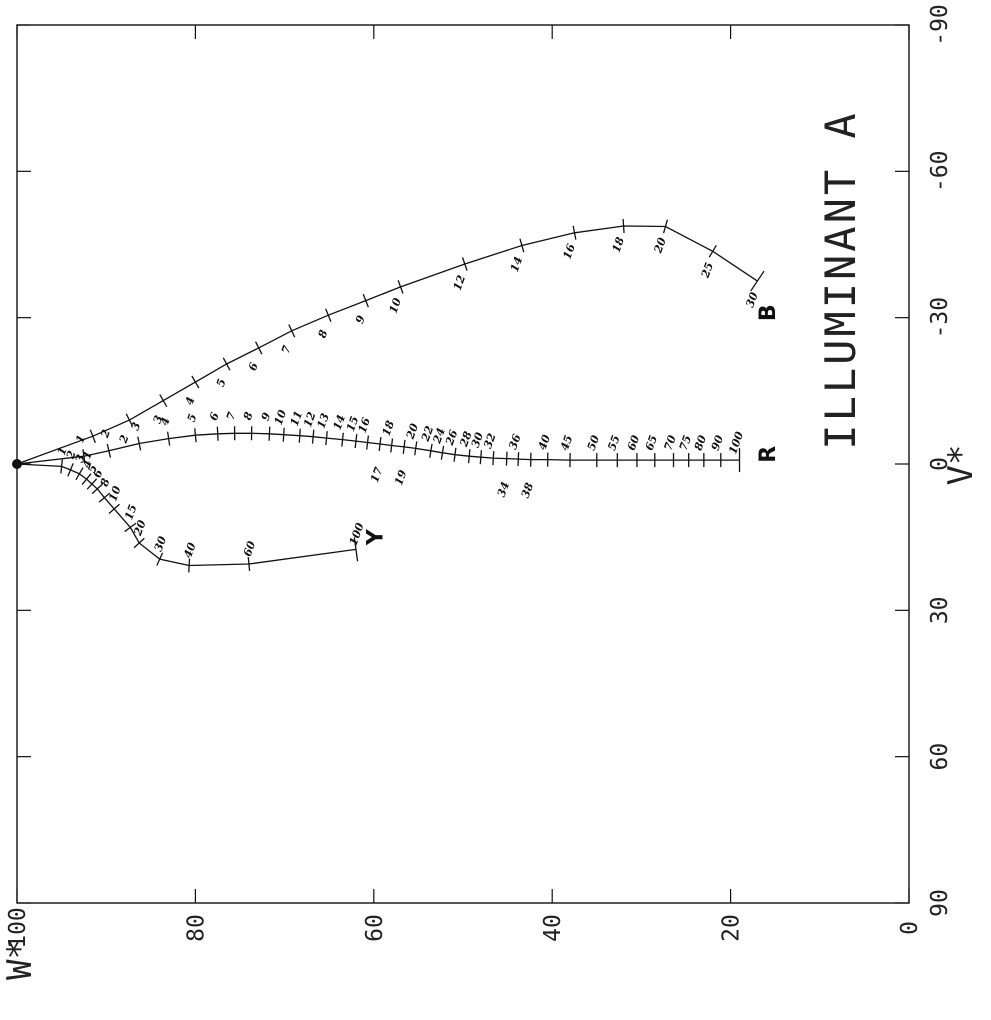 Image resolution: width=991 pixels, height=1020 pixels. What do you see at coordinates (375, 928) in the screenshot?
I see `w-tick-label: 60` at bounding box center [375, 928].